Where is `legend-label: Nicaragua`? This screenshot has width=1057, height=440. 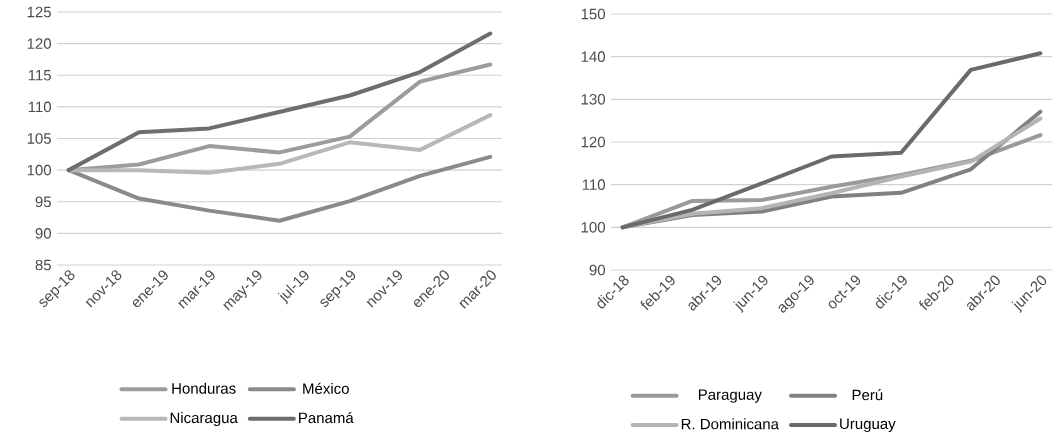
legend-label: Nicaragua is located at coordinates (204, 419).